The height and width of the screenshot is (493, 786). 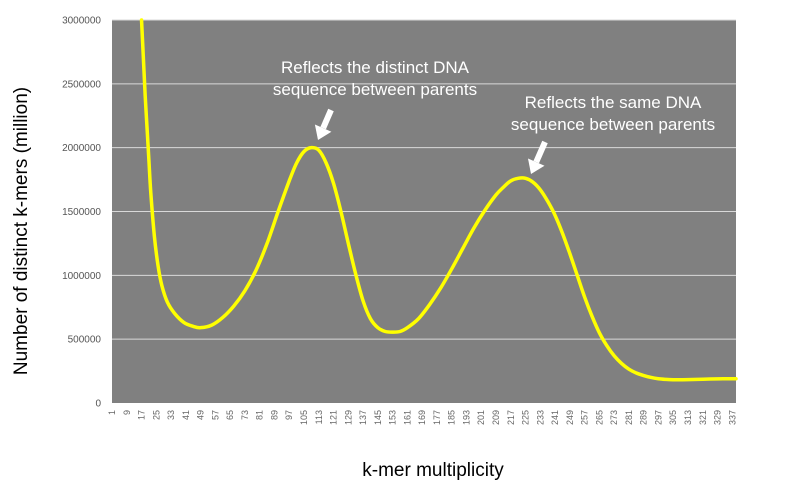 What do you see at coordinates (81, 148) in the screenshot?
I see `y-tick-label: 2000000` at bounding box center [81, 148].